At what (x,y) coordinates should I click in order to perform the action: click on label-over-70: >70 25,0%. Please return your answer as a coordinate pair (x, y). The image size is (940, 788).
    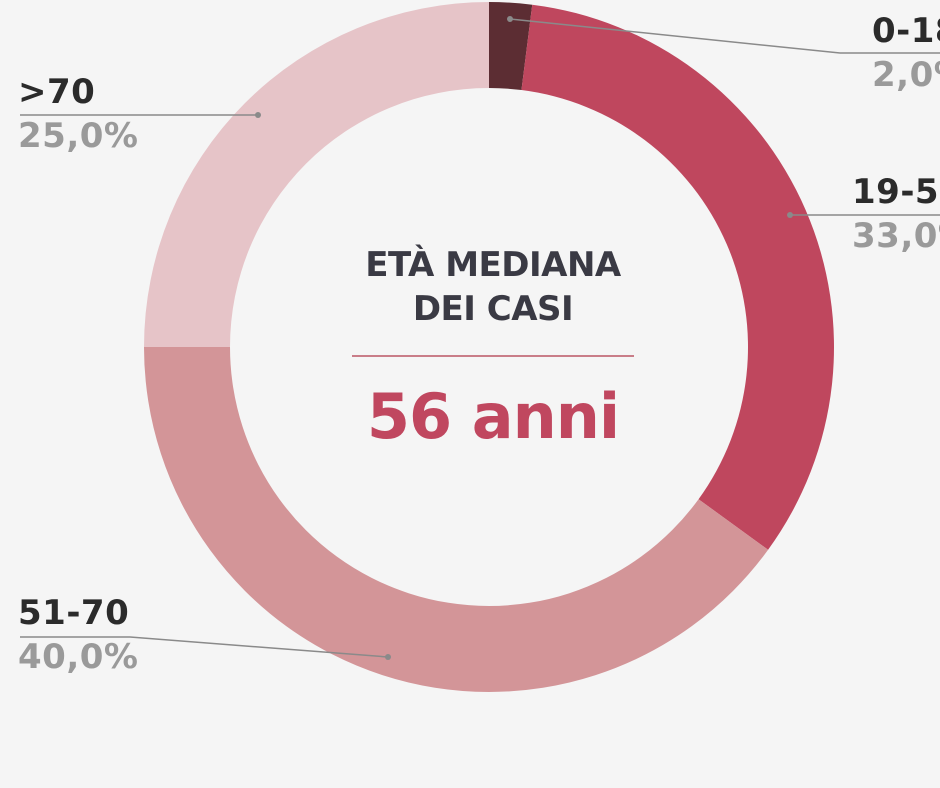
    Looking at the image, I should click on (78, 114).